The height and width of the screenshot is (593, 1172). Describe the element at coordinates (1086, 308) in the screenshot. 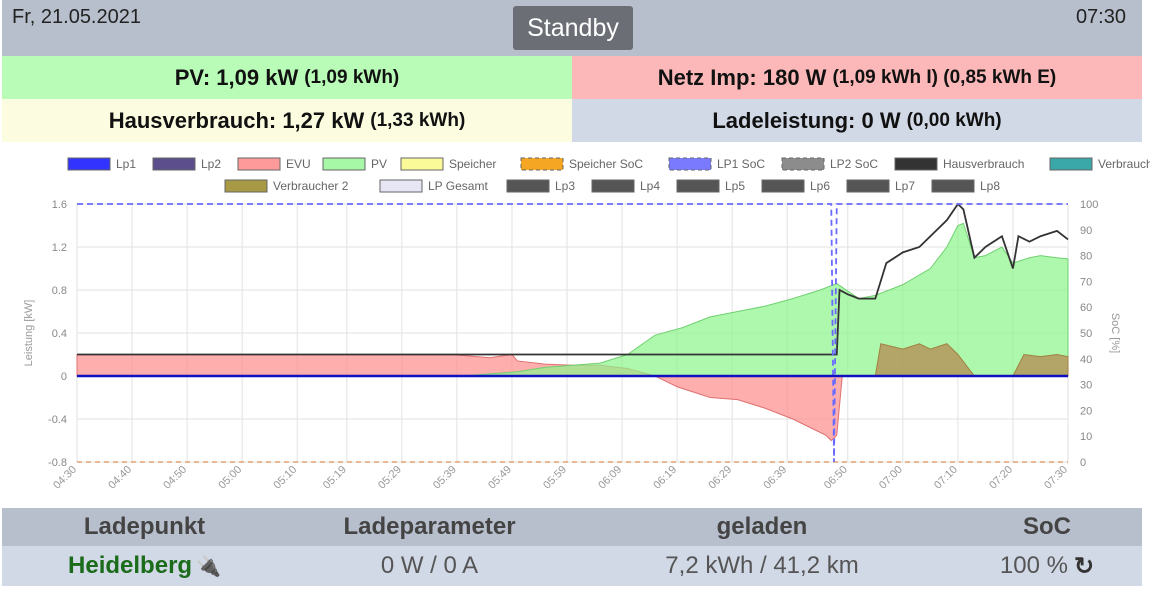

I see `y2-tick-4: 60` at that location.